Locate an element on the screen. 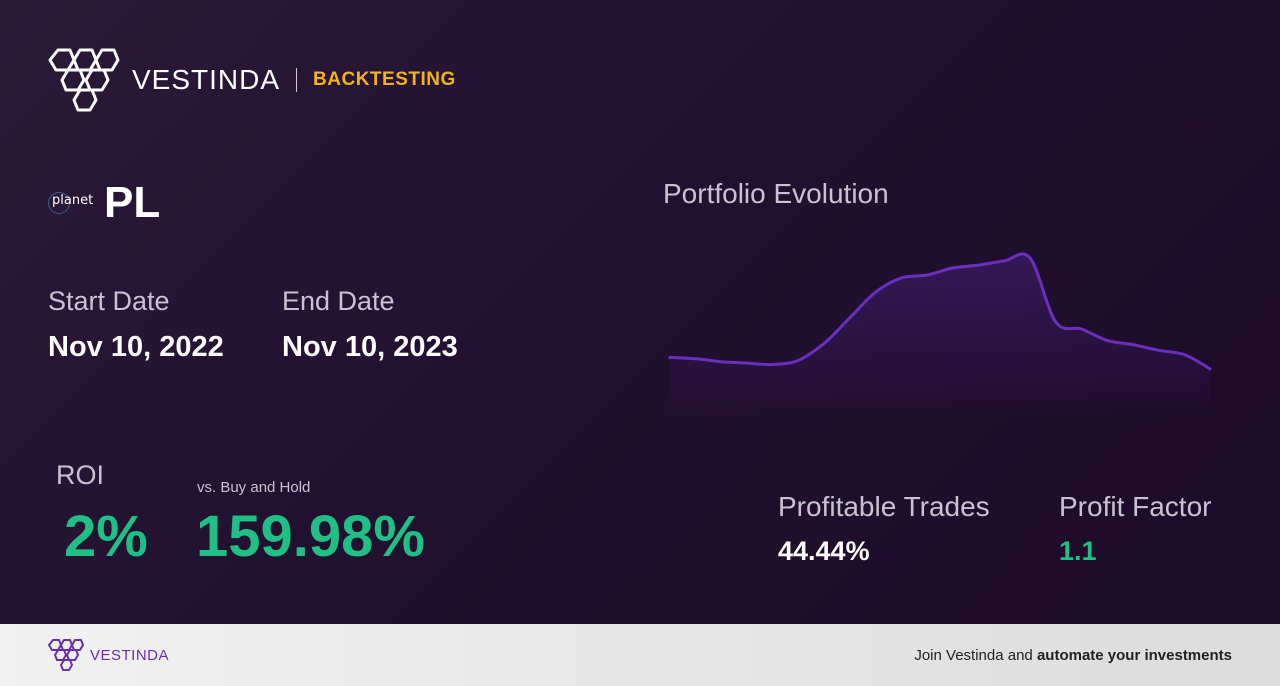  end-date-label: End Date is located at coordinates (338, 301).